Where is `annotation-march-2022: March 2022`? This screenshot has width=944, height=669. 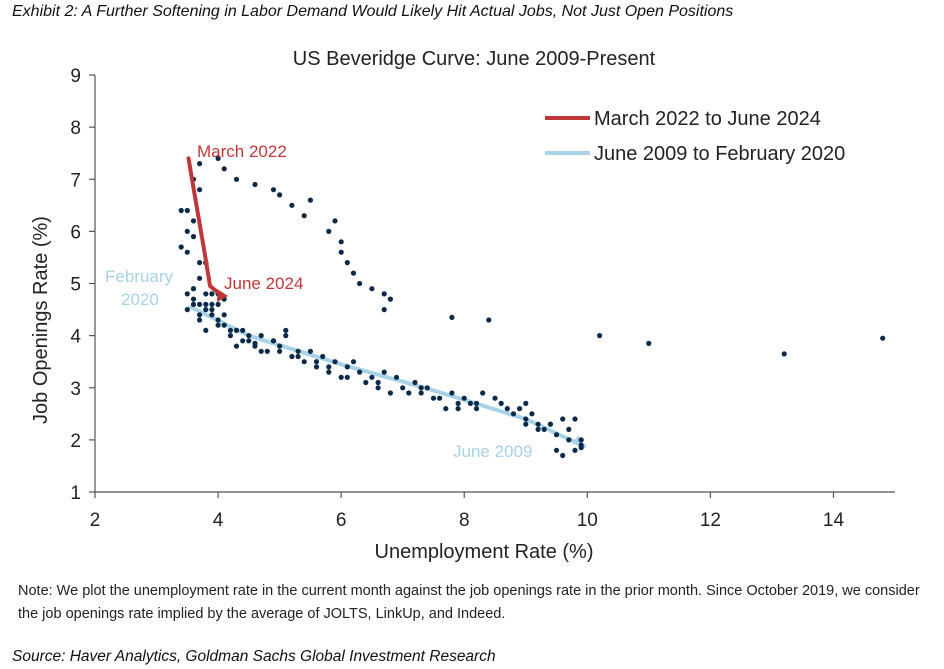
annotation-march-2022: March 2022 is located at coordinates (242, 151).